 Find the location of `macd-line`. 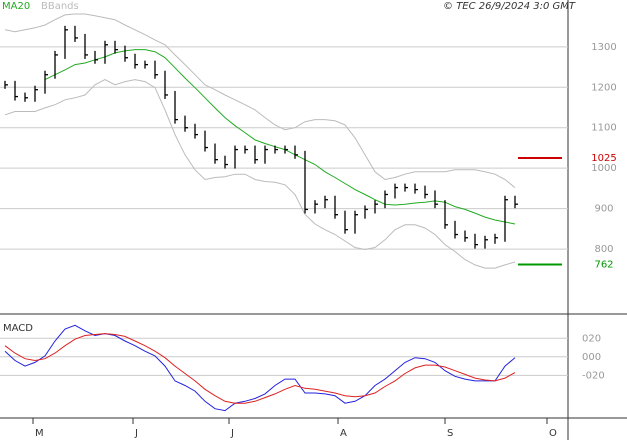

macd-line is located at coordinates (260, 368).